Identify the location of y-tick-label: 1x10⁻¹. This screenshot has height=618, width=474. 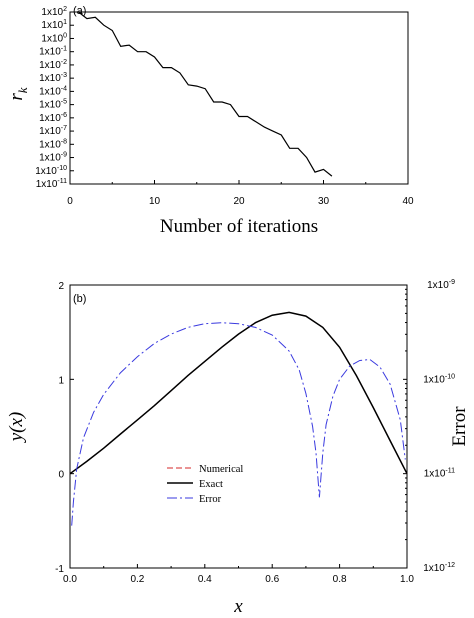
(53, 52).